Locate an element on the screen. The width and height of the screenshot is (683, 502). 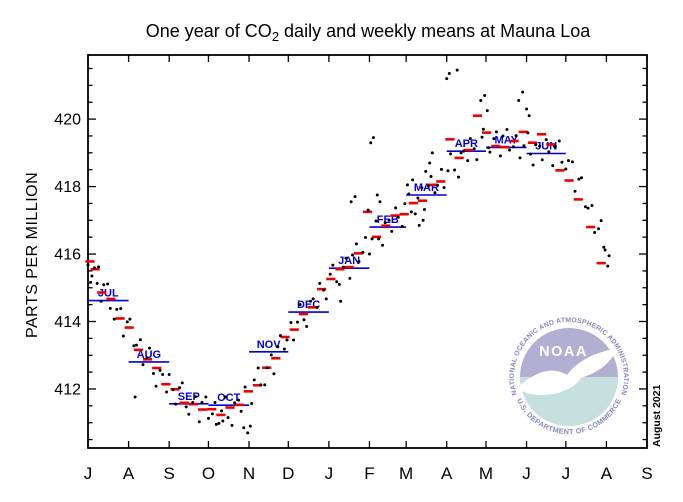
x-tick-label: S is located at coordinates (168, 473).